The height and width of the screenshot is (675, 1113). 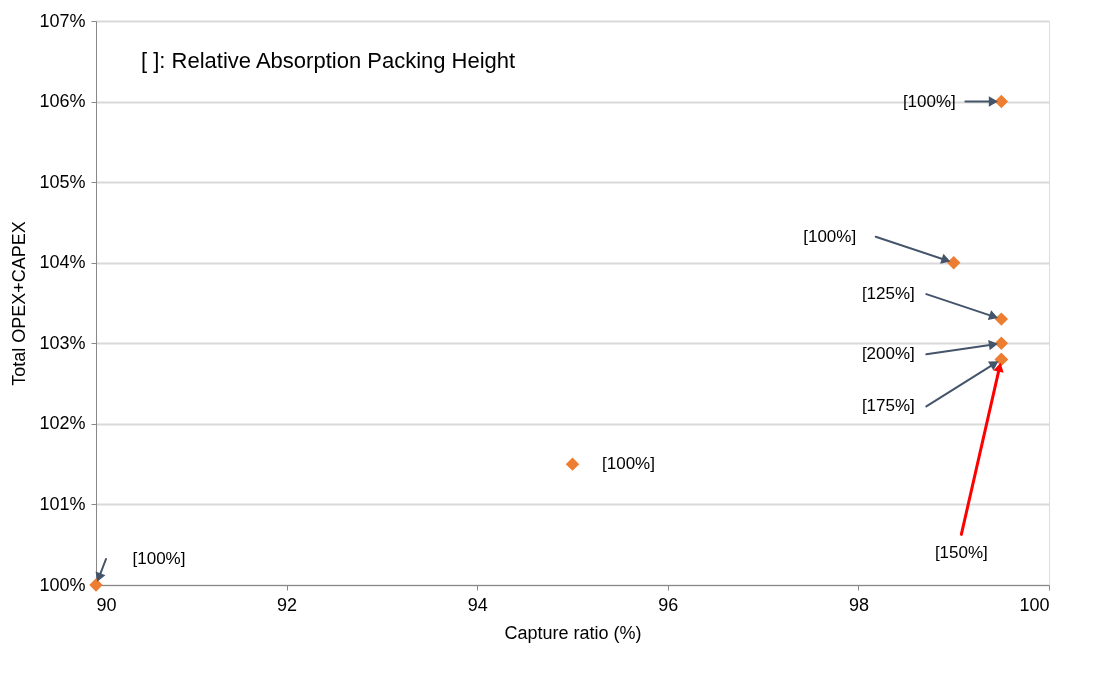 I want to click on y-tick-label: 104%, so click(x=62, y=262).